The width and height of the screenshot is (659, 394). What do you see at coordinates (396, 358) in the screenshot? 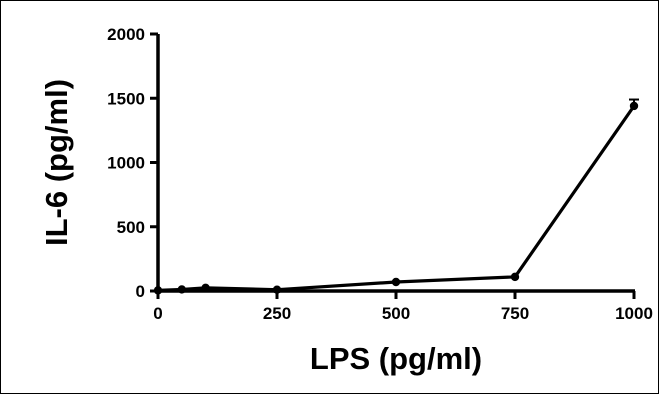
I see `x-axis-title: LPS (pg/ml)` at bounding box center [396, 358].